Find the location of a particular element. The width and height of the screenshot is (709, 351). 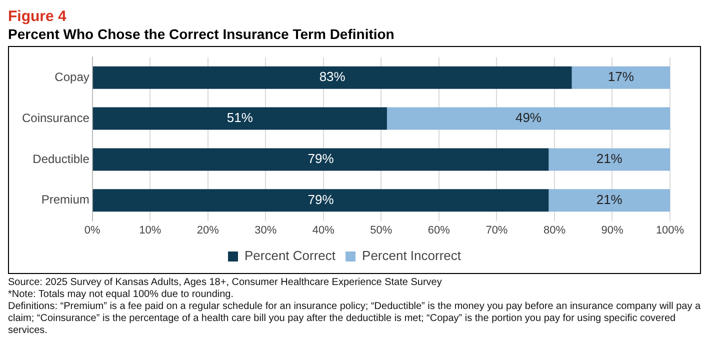

chart-title: Figure 4 is located at coordinates (38, 16).